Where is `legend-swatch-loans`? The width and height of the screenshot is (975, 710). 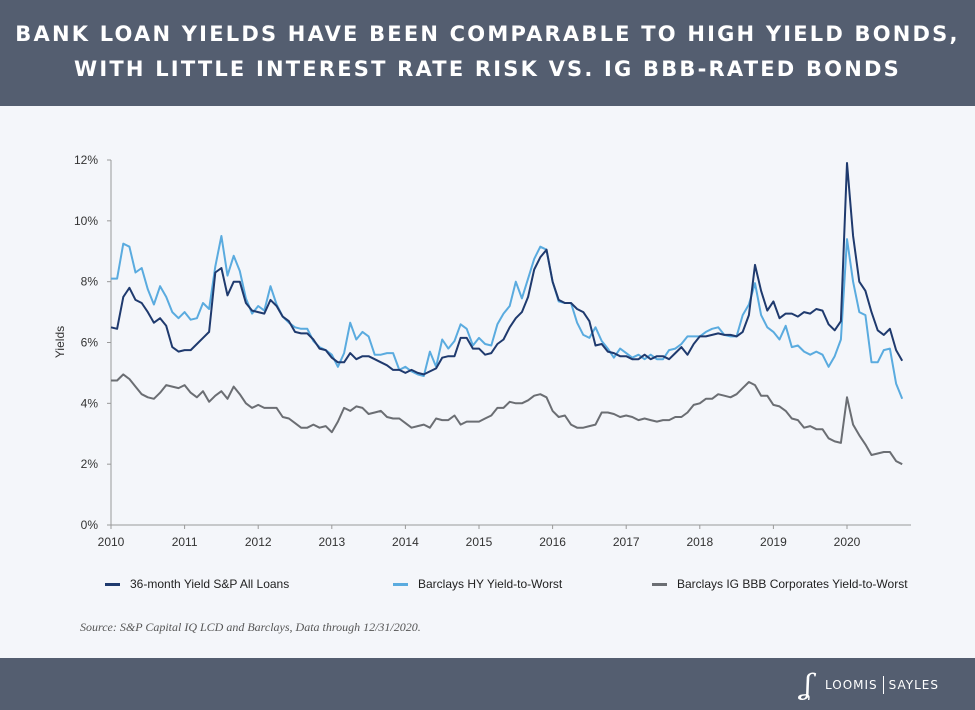
legend-swatch-loans is located at coordinates (112, 584).